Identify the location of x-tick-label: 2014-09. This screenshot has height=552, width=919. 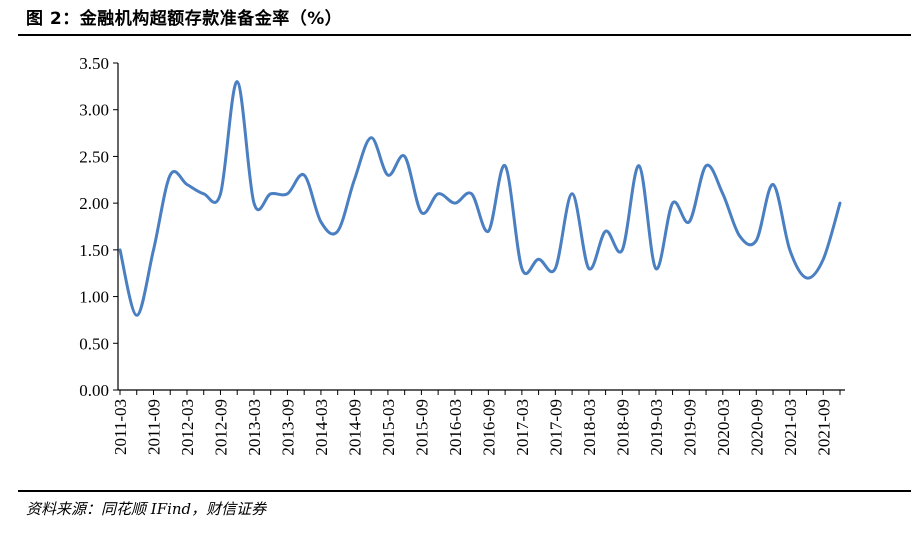
(354, 427).